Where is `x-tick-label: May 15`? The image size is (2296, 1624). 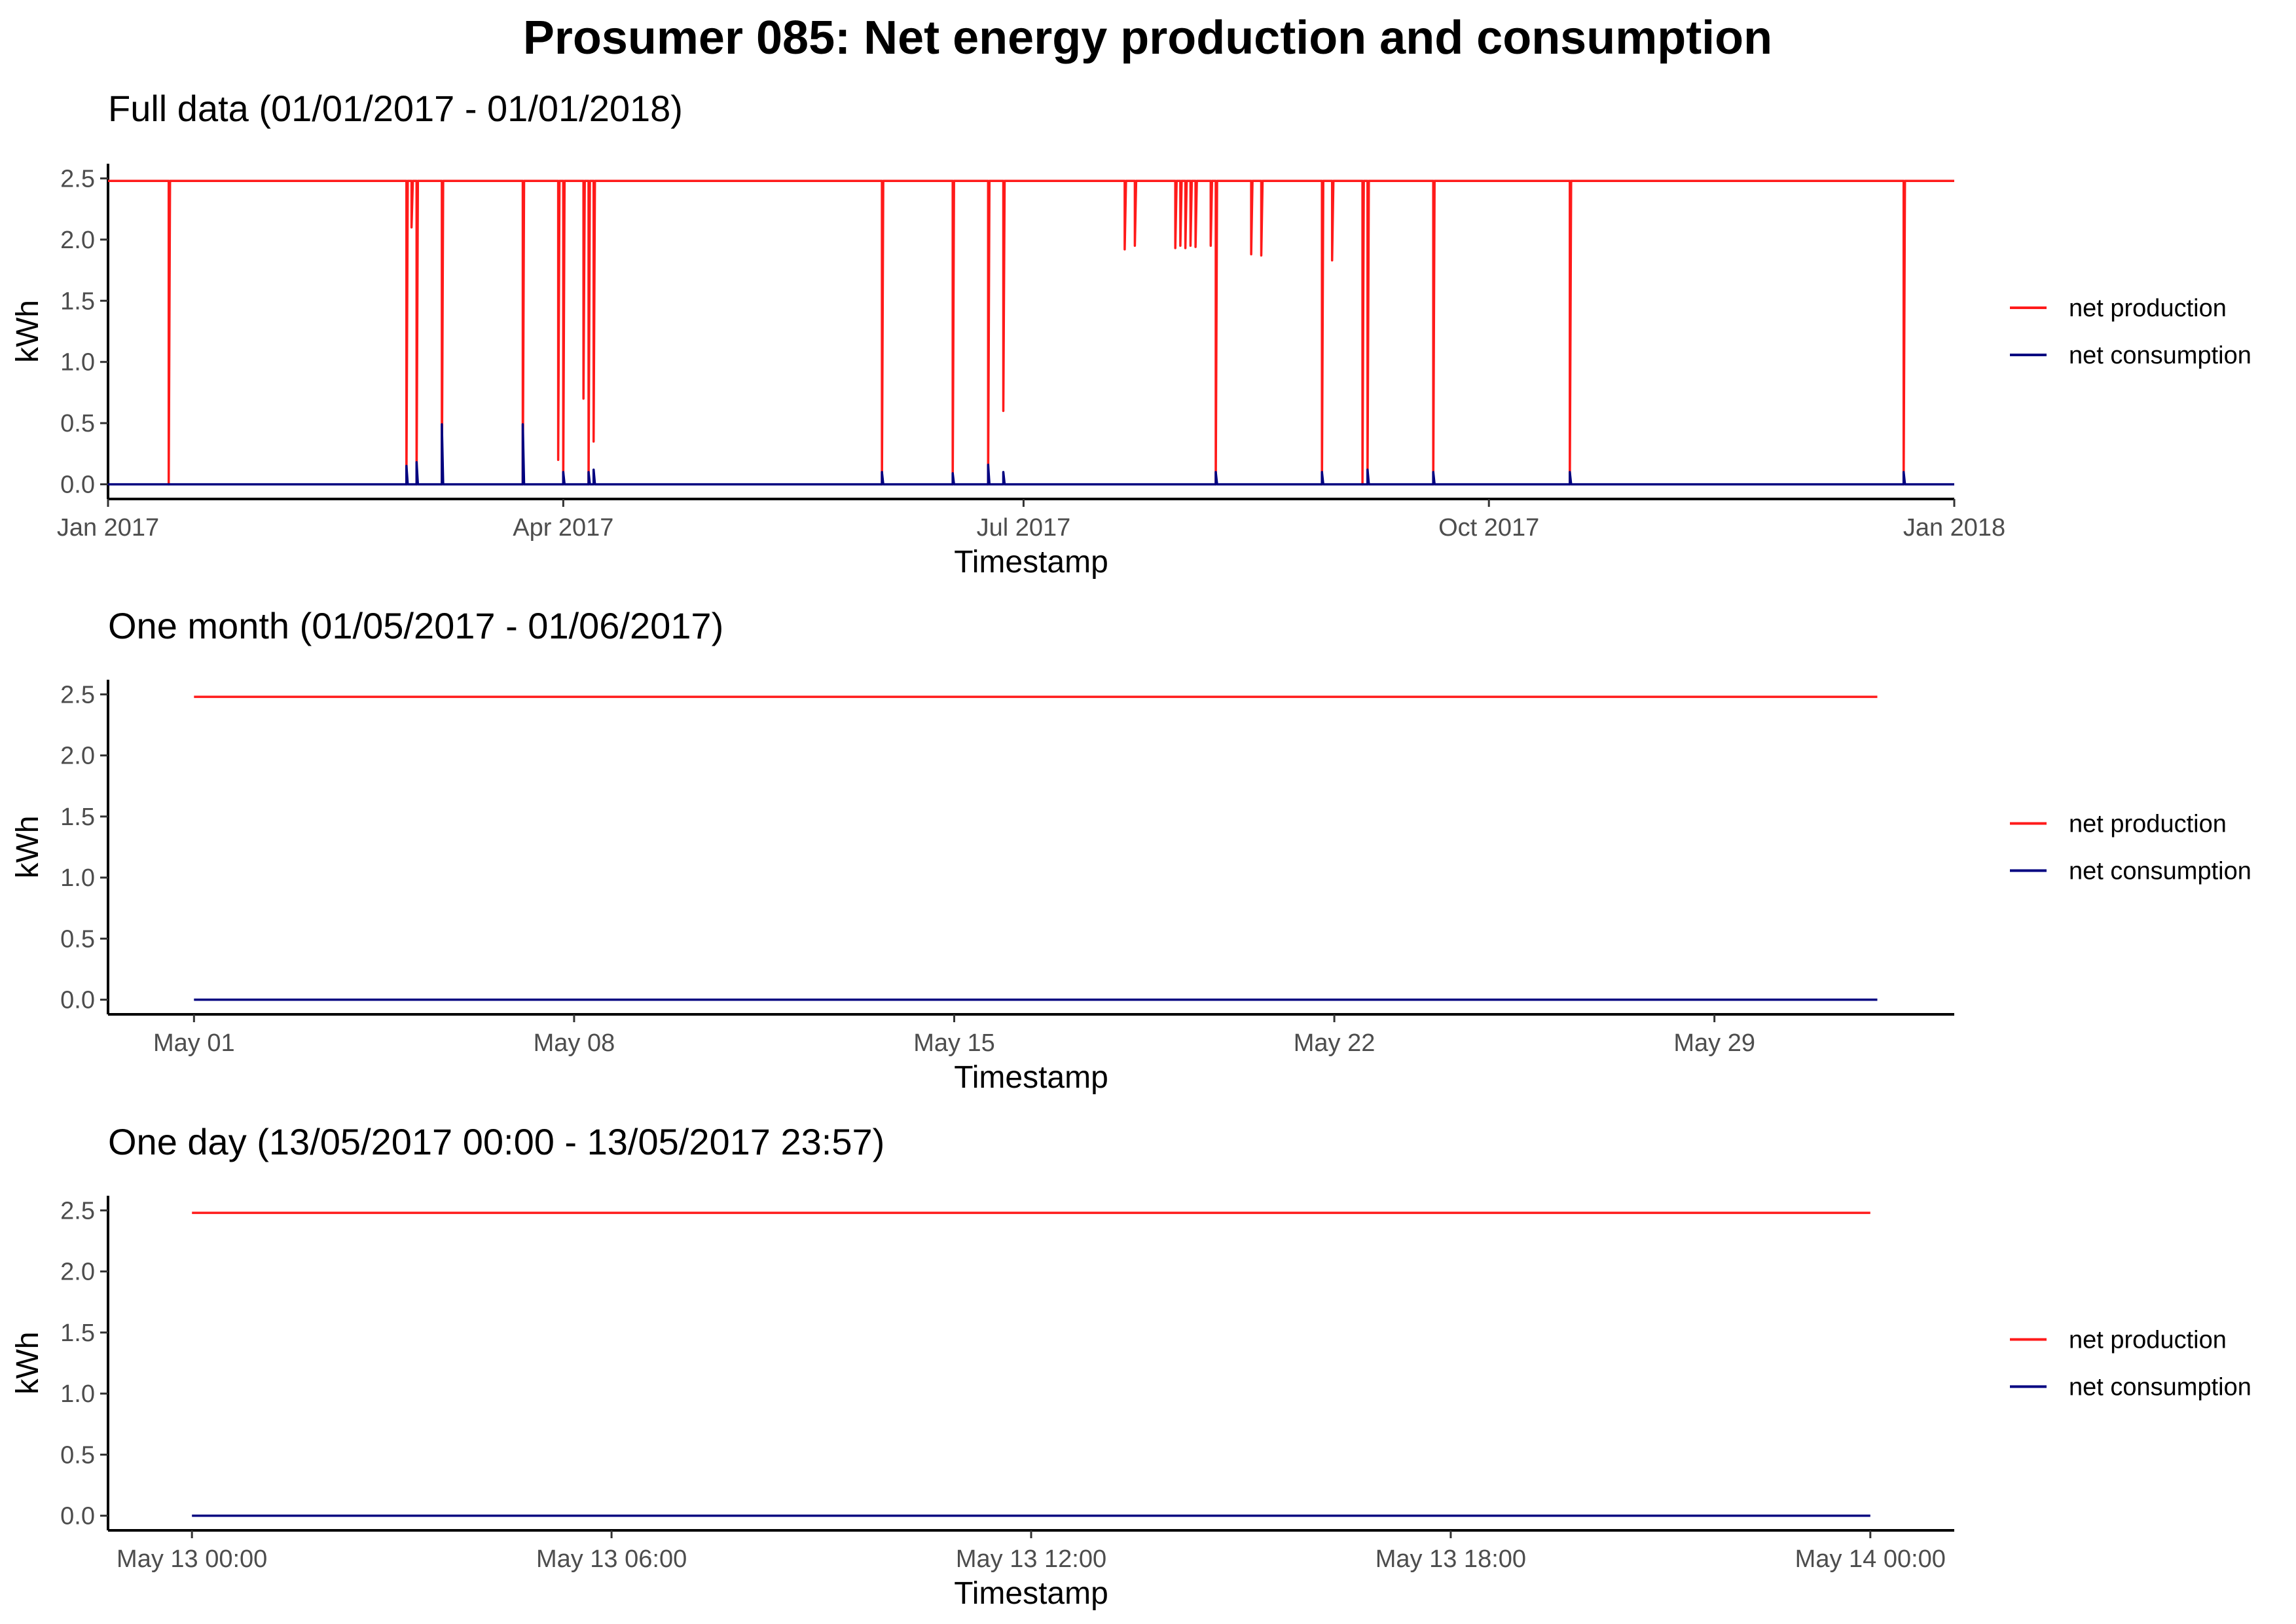
x-tick-label: May 15 is located at coordinates (954, 1043).